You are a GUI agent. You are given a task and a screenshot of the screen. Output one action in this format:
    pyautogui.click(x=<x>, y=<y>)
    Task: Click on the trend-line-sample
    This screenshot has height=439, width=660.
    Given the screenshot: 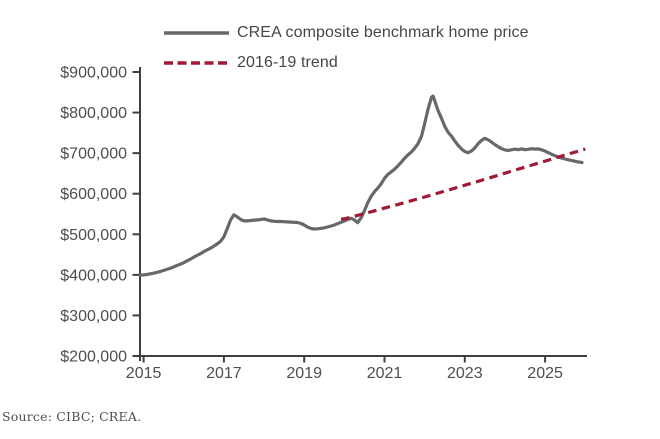 What is the action you would take?
    pyautogui.click(x=196, y=63)
    